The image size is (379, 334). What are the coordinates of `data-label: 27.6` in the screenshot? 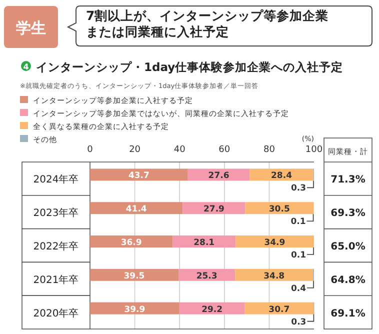 It's located at (219, 176).